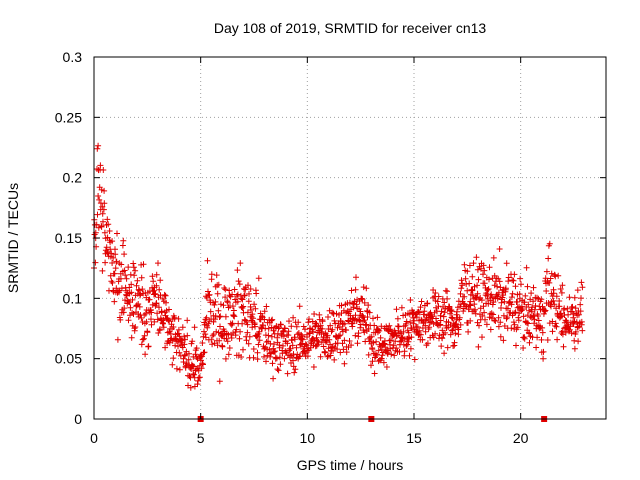  Describe the element at coordinates (308, 438) in the screenshot. I see `x-tick-label: 10` at that location.